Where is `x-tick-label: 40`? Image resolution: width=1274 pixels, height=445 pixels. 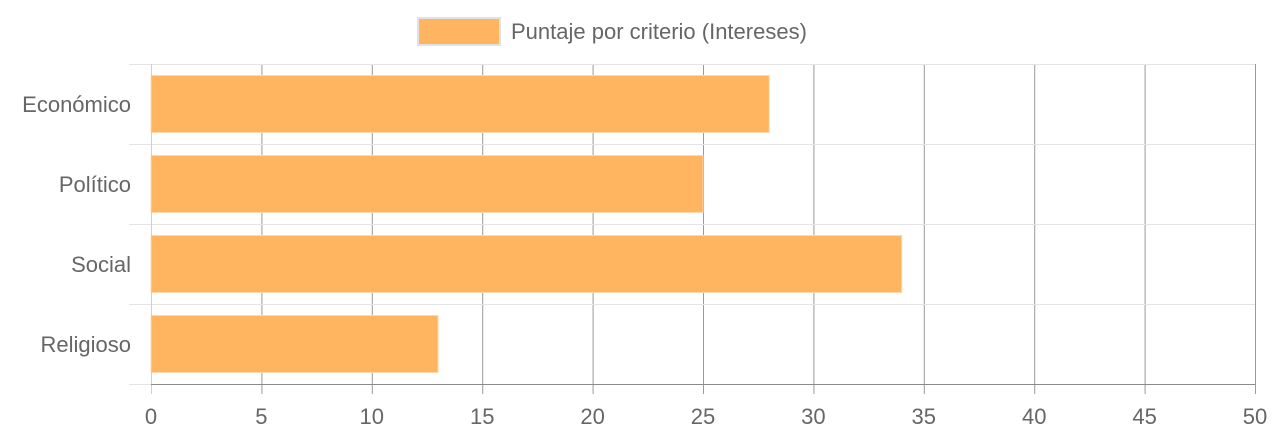
x-tick-label: 40 is located at coordinates (1034, 416).